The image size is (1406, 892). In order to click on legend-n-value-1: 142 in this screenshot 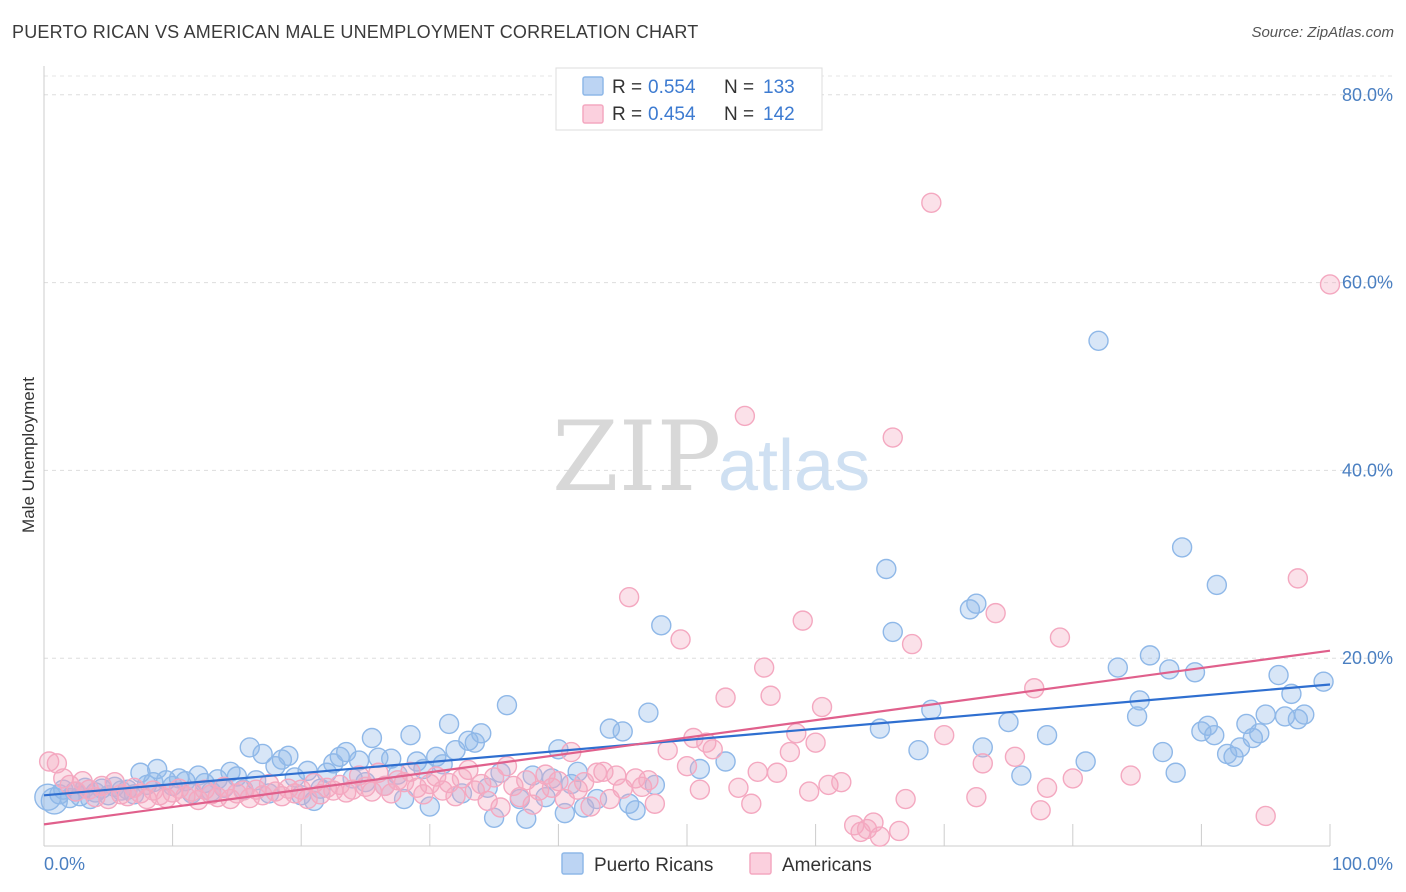, I will do `click(779, 114)`.